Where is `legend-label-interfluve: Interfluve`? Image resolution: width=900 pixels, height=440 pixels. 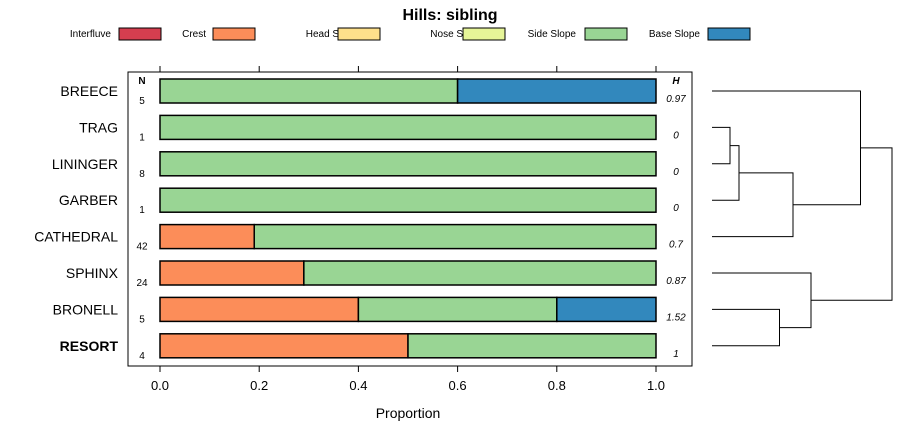 legend-label-interfluve: Interfluve is located at coordinates (91, 34).